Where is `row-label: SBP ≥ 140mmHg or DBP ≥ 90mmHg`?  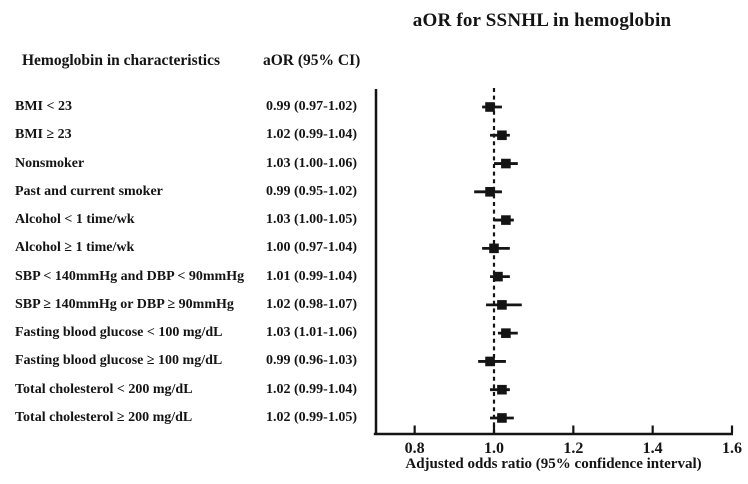 row-label: SBP ≥ 140mmHg or DBP ≥ 90mmHg is located at coordinates (124, 304).